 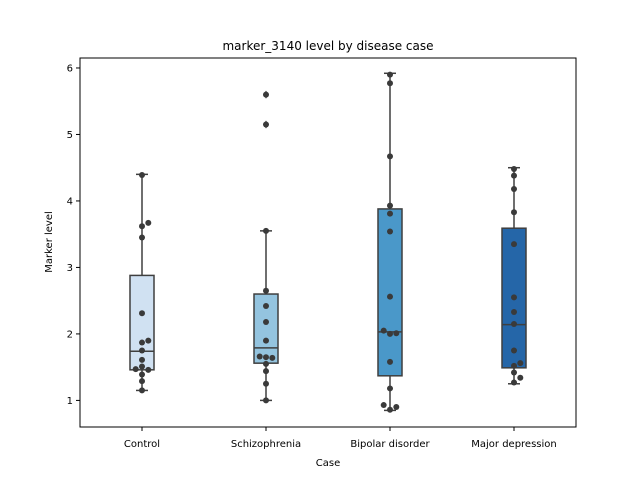 I want to click on y-axis: 1 2 3 4 5 6, so click(x=73, y=235).